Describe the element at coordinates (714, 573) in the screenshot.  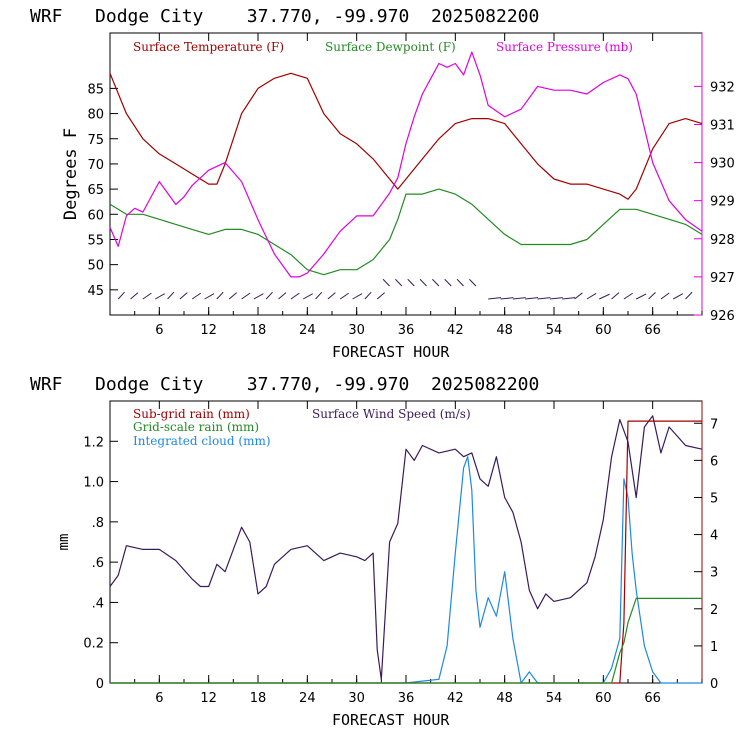
I see `y-right-tick-label: 3` at that location.